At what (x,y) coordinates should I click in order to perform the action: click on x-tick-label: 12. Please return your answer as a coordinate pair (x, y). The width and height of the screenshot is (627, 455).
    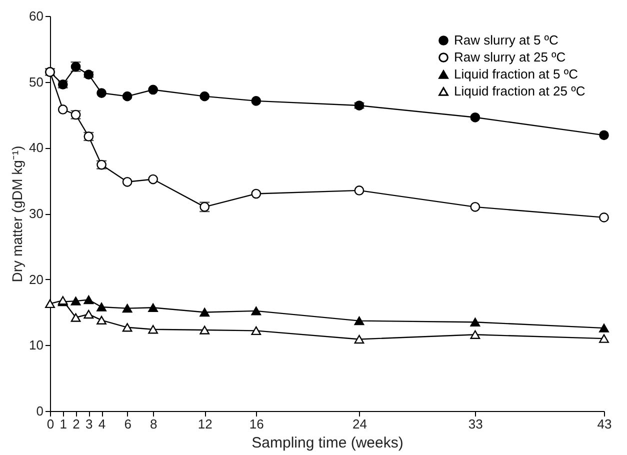
    Looking at the image, I should click on (205, 424).